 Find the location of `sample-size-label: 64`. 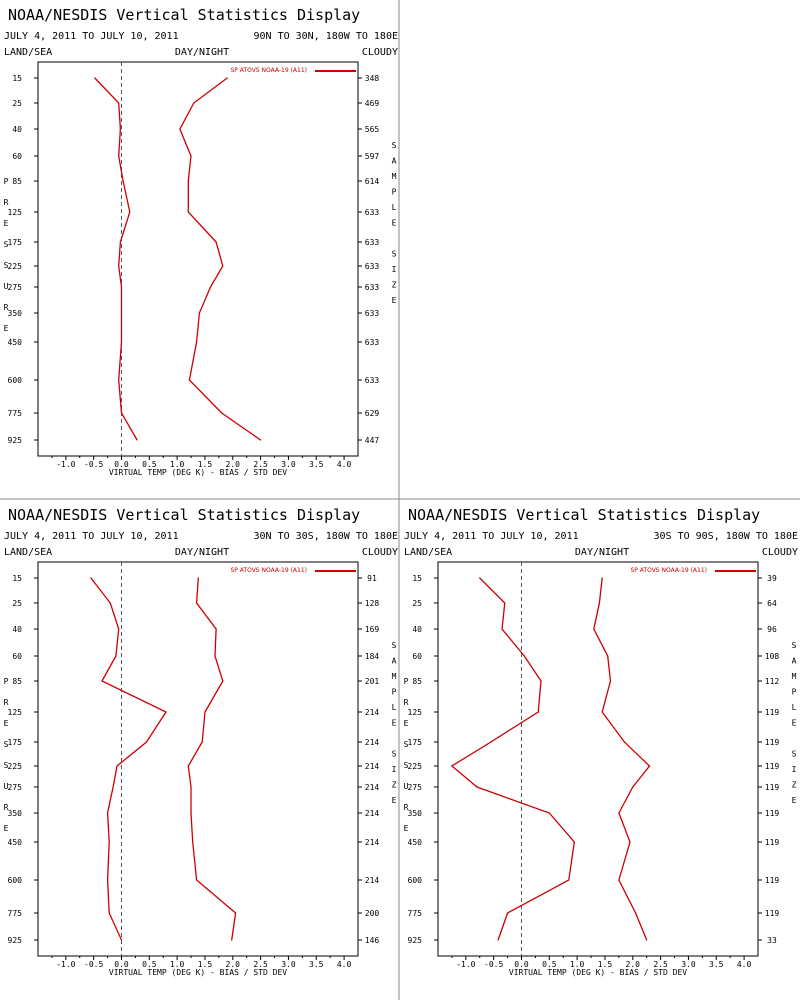

sample-size-label: 64 is located at coordinates (772, 603).